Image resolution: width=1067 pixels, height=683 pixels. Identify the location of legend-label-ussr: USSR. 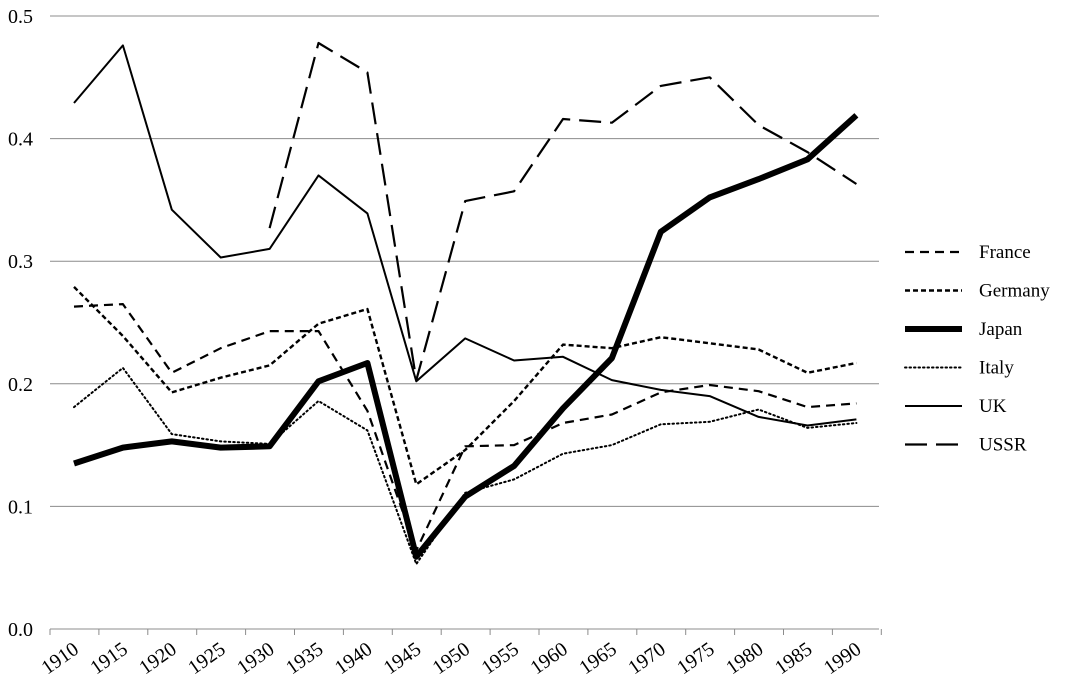
(1003, 445).